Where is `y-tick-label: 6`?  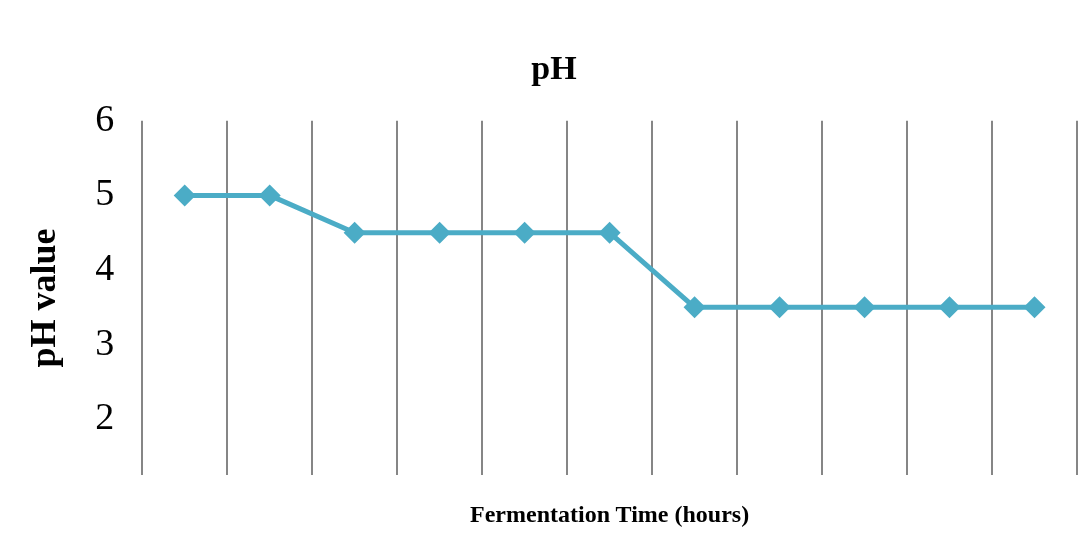 y-tick-label: 6 is located at coordinates (105, 117).